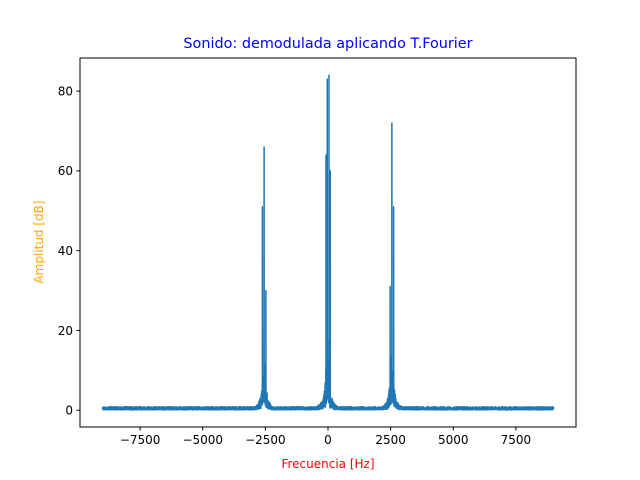 Image resolution: width=640 pixels, height=480 pixels. Describe the element at coordinates (39, 241) in the screenshot. I see `y-axis-label: Amplitud [dB]` at that location.